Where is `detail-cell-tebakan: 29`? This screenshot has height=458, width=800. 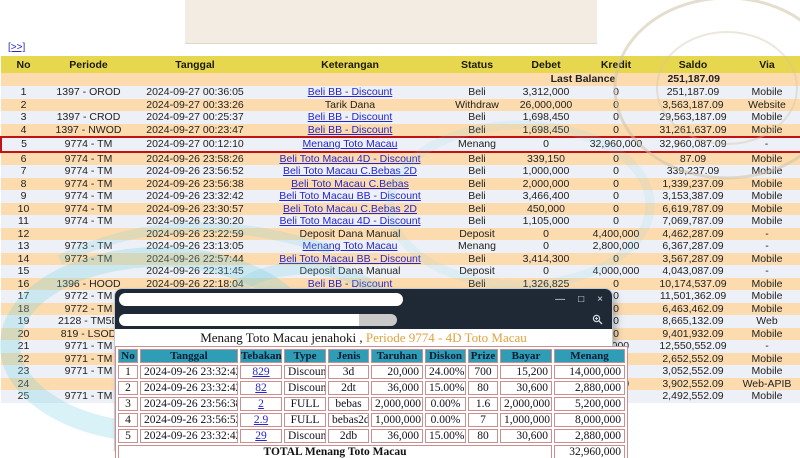
detail-cell-tebakan: 29 is located at coordinates (261, 436).